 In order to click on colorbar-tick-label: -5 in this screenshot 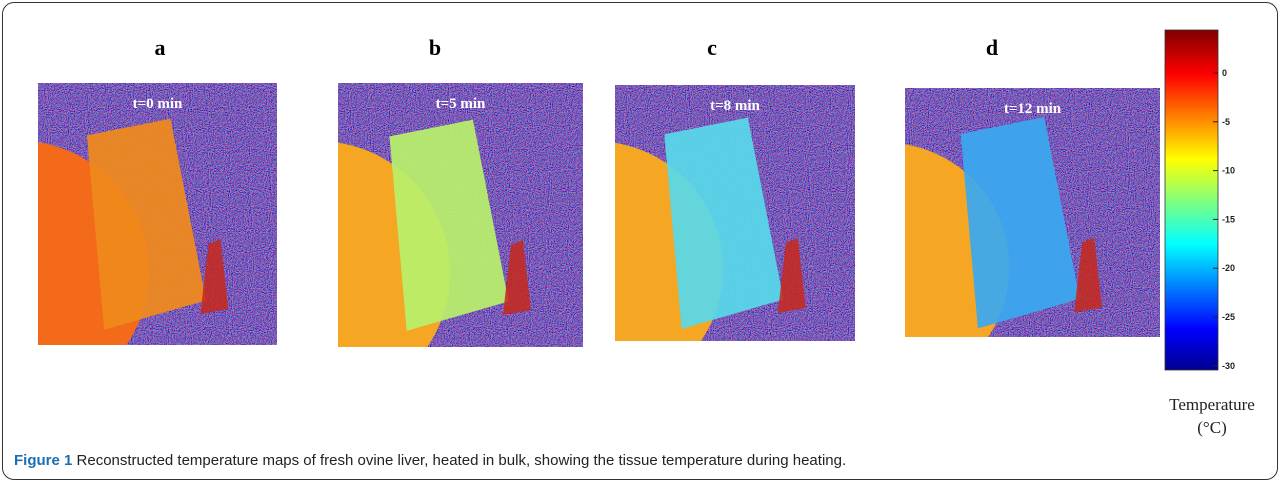, I will do `click(1226, 122)`.